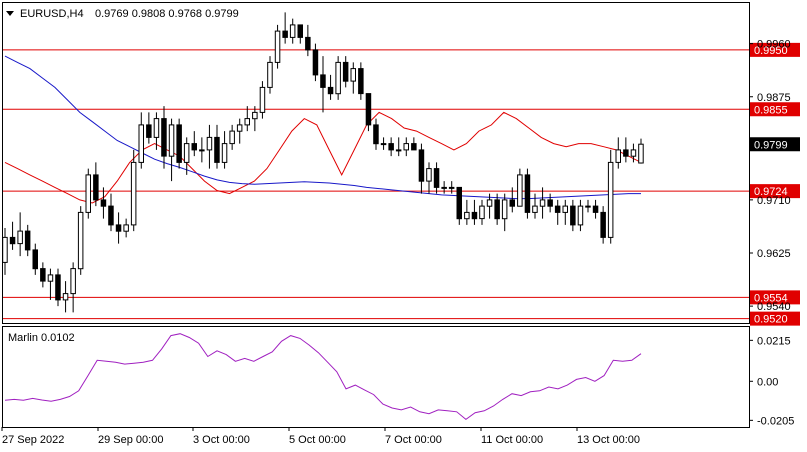 The width and height of the screenshot is (807, 452). Describe the element at coordinates (774, 307) in the screenshot. I see `price-tick-label: 0.9540` at that location.